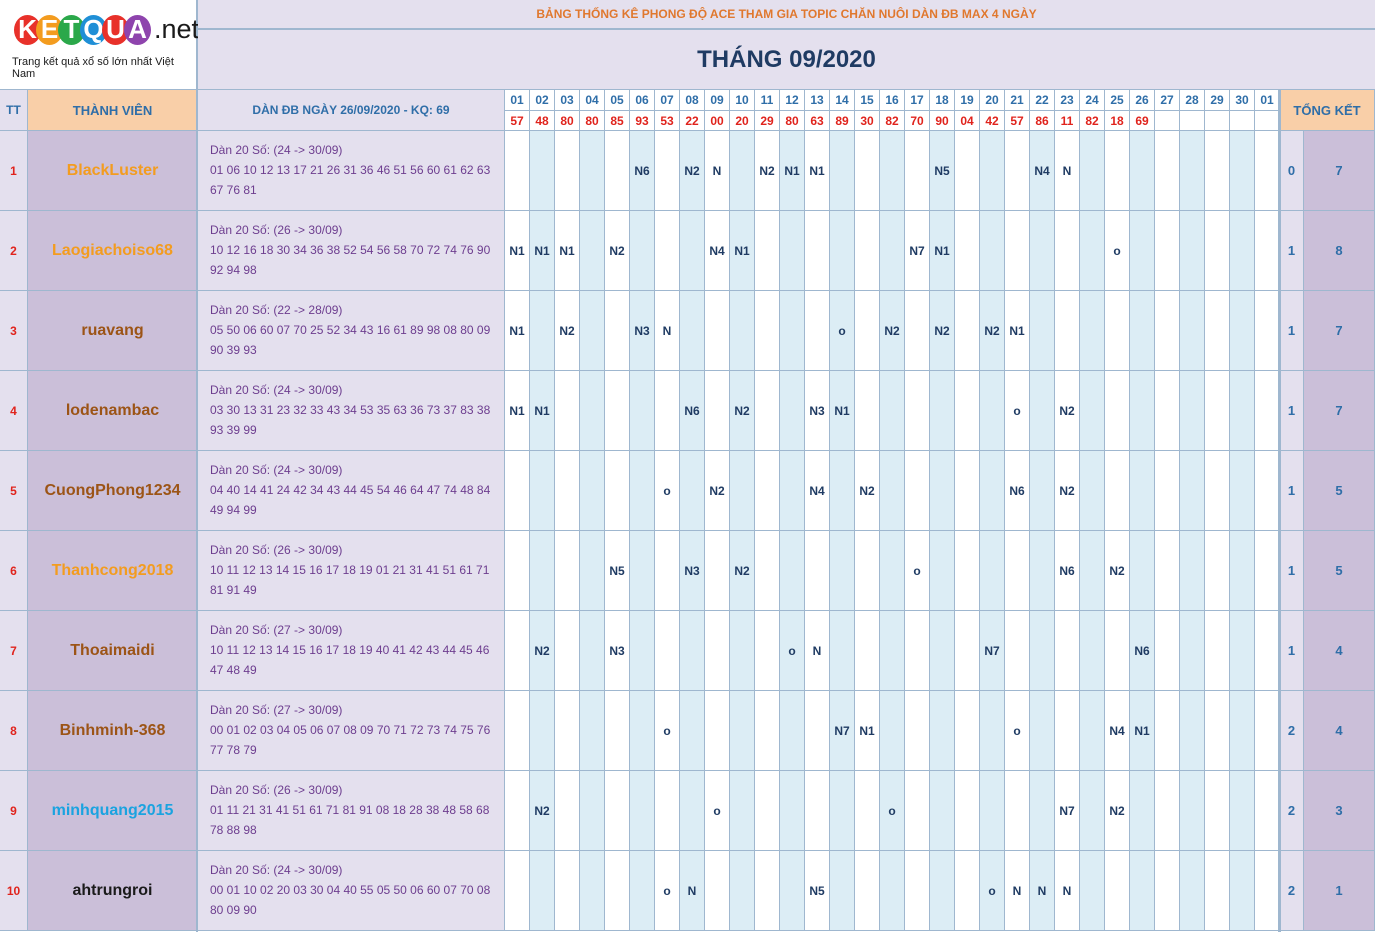  What do you see at coordinates (14, 731) in the screenshot?
I see `row-number: 8` at bounding box center [14, 731].